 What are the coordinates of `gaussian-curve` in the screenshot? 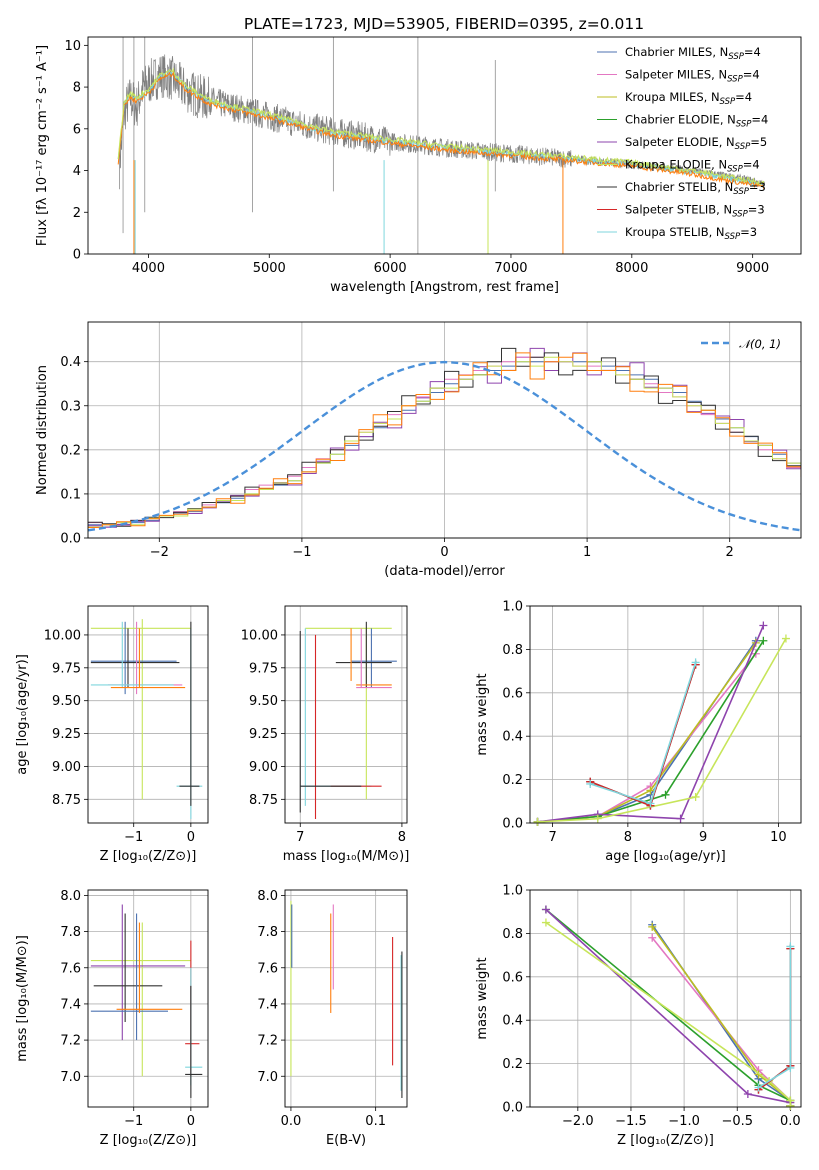 It's located at (444, 446).